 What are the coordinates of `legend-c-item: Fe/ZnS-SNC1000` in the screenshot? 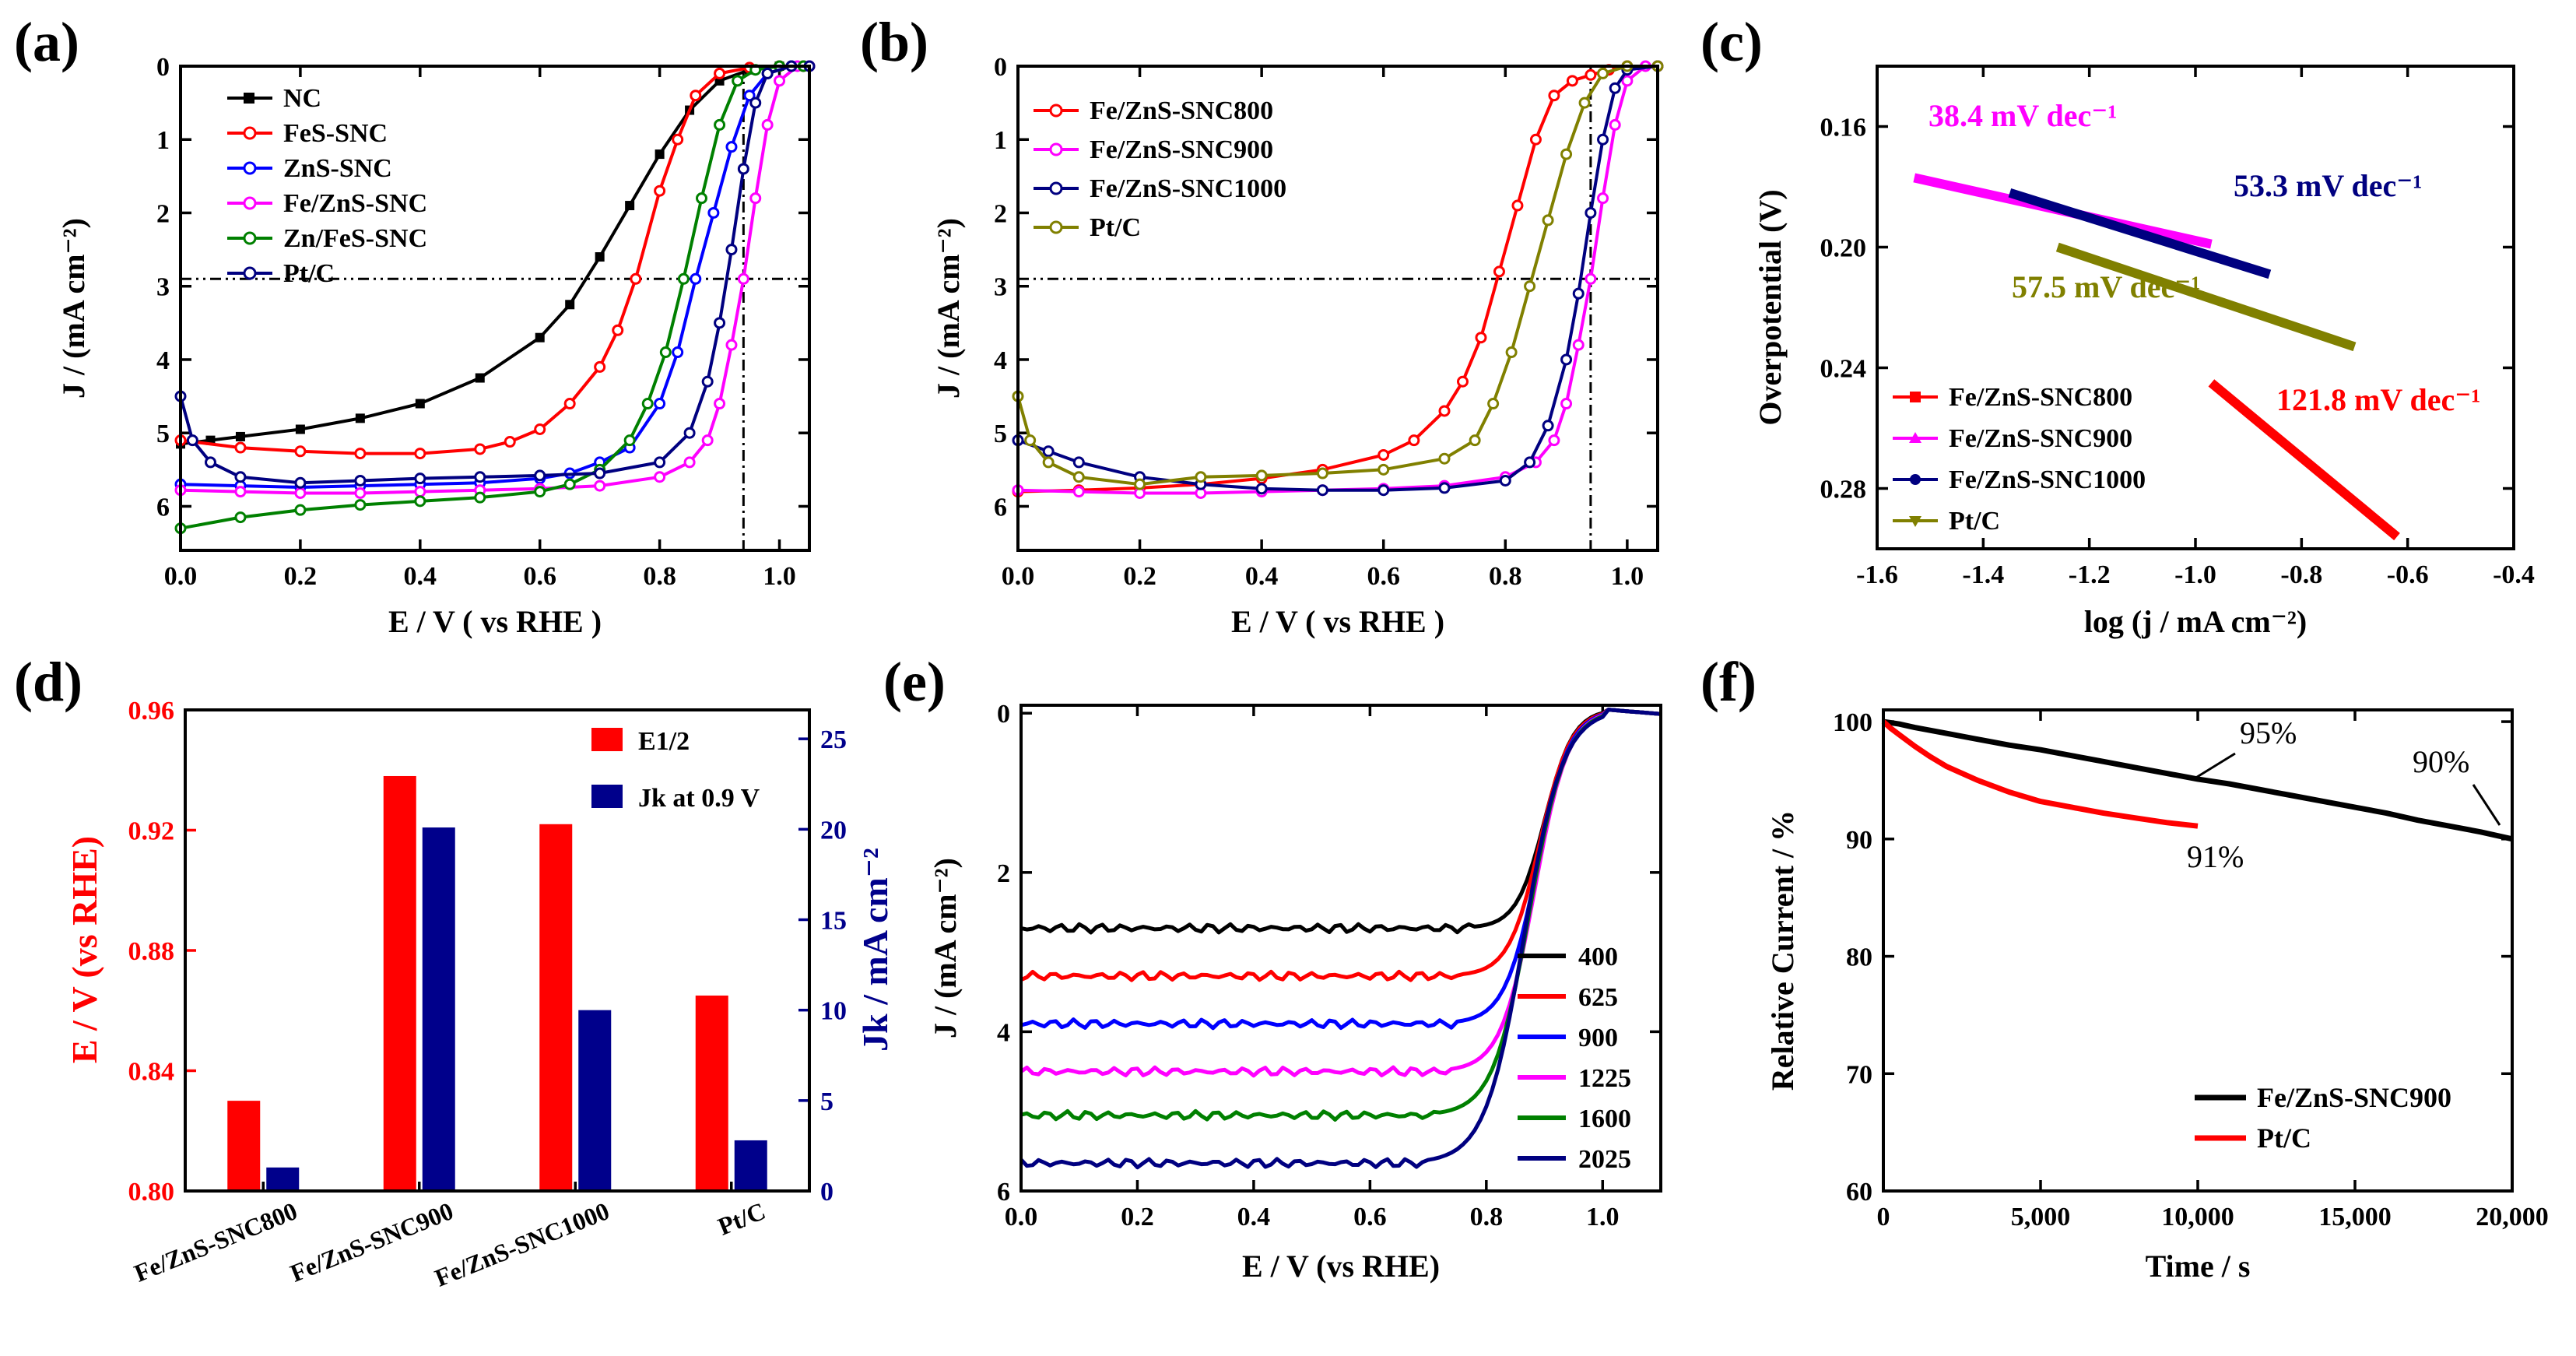 It's located at (2020, 479).